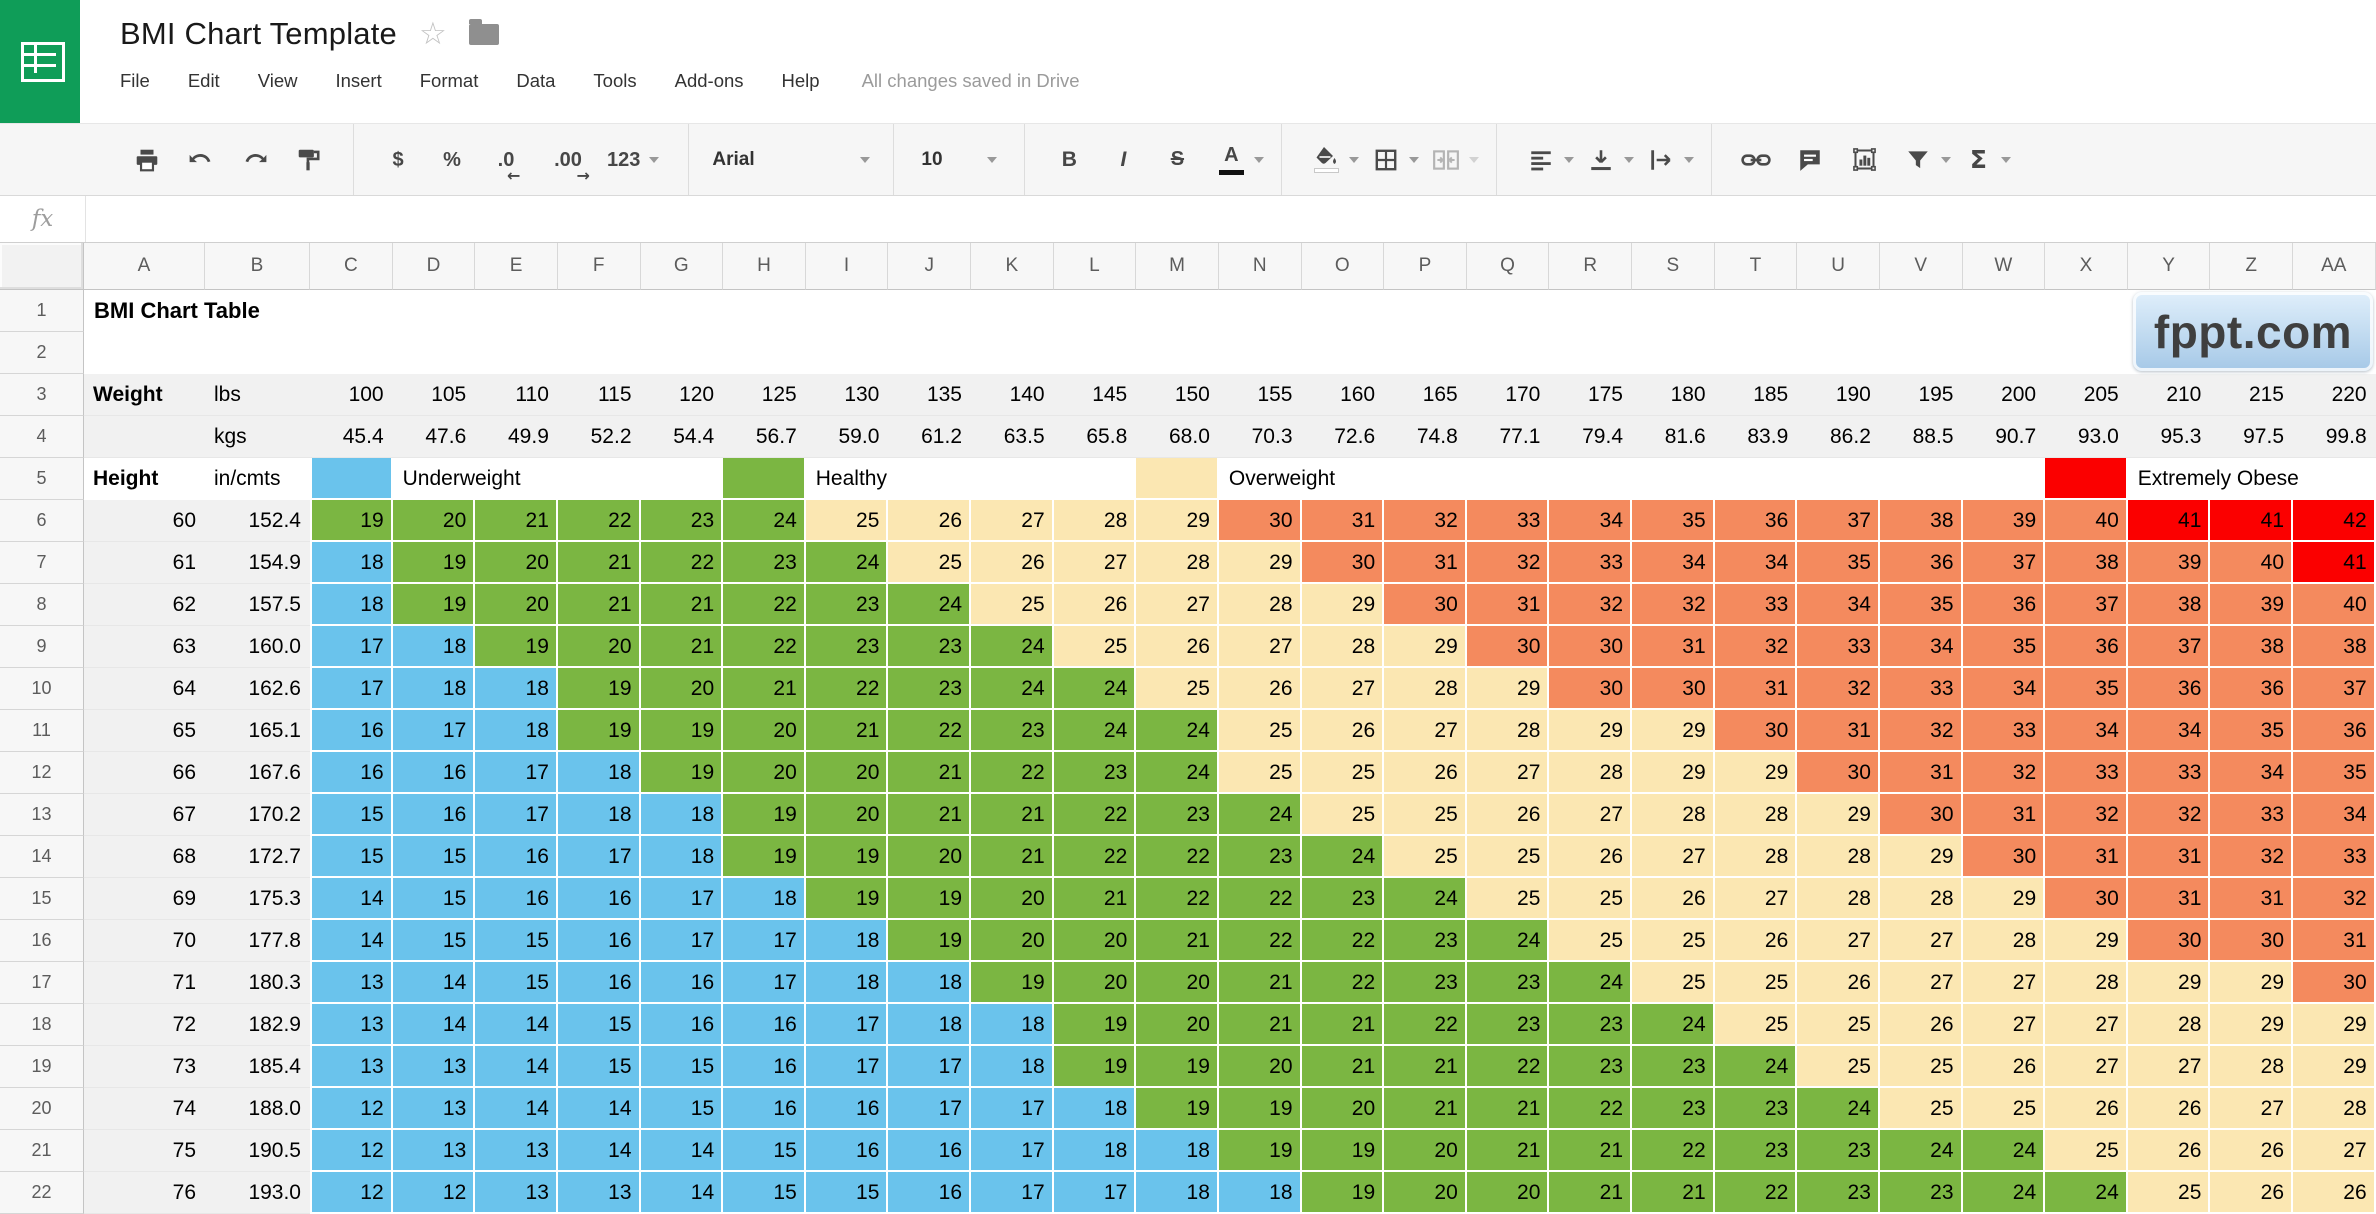 This screenshot has height=1214, width=2376. Describe the element at coordinates (257, 857) in the screenshot. I see `cell-B14-height-cm: 172.7` at that location.